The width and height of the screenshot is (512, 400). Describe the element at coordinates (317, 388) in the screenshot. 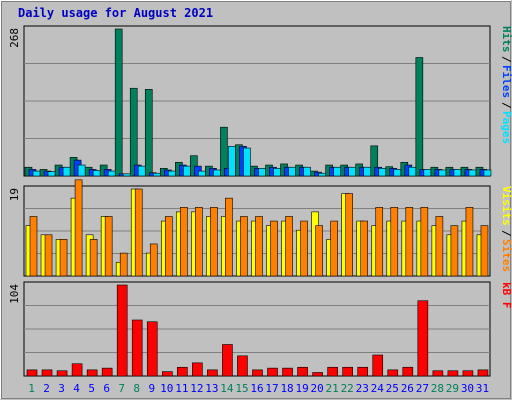

I see `x-tick-label-day-20: 20` at that location.